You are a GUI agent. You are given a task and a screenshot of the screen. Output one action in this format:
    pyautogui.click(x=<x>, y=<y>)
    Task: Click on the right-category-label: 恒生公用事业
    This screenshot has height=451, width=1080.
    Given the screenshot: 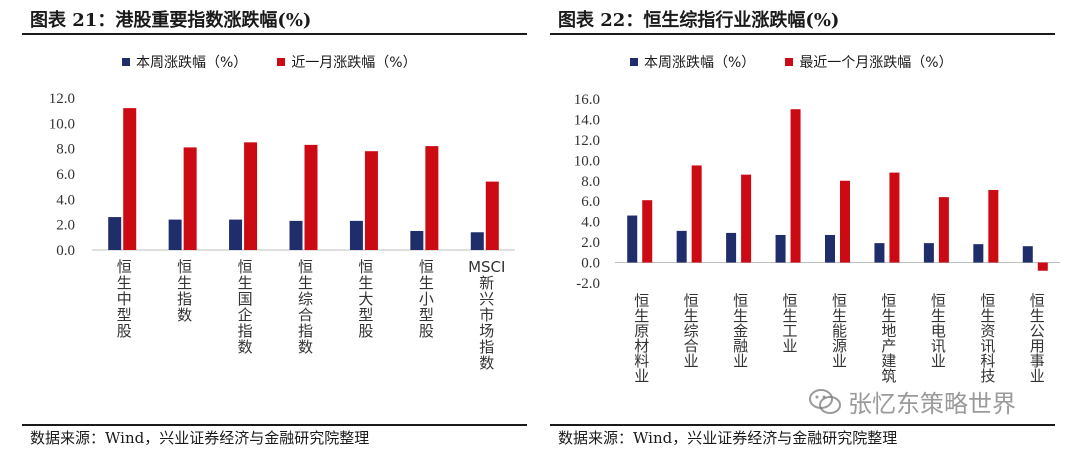 What is the action you would take?
    pyautogui.click(x=1037, y=338)
    